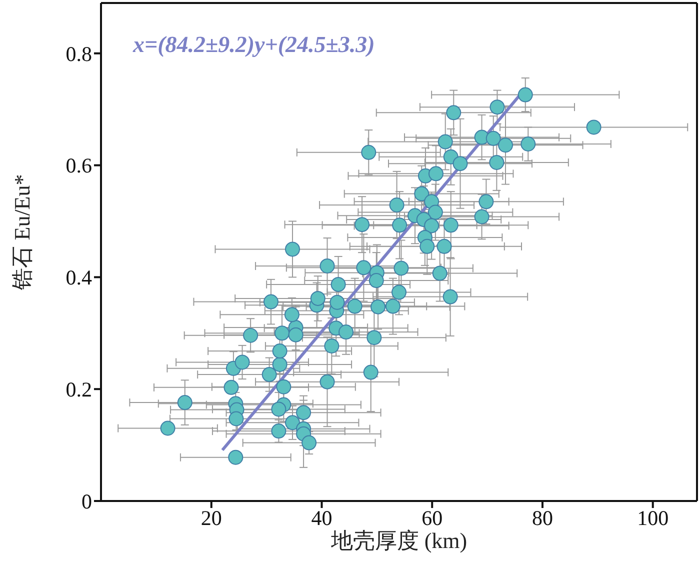 The image size is (700, 582). What do you see at coordinates (79, 166) in the screenshot?
I see `y-tick-label: 0.6` at bounding box center [79, 166].